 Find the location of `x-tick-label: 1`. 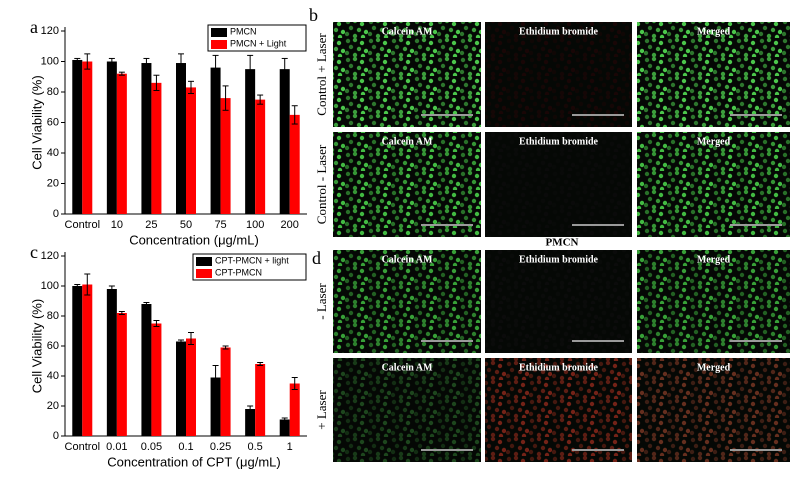

x-tick-label: 1 is located at coordinates (290, 447).